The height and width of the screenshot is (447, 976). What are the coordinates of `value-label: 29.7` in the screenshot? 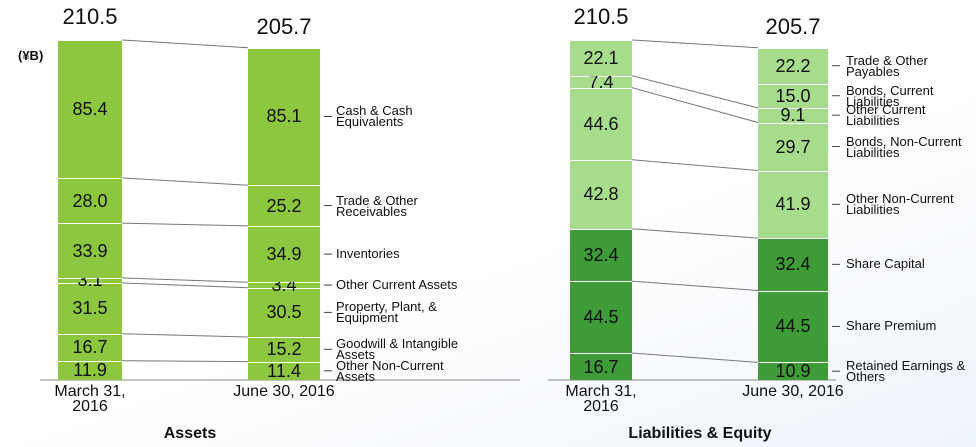 It's located at (793, 146).